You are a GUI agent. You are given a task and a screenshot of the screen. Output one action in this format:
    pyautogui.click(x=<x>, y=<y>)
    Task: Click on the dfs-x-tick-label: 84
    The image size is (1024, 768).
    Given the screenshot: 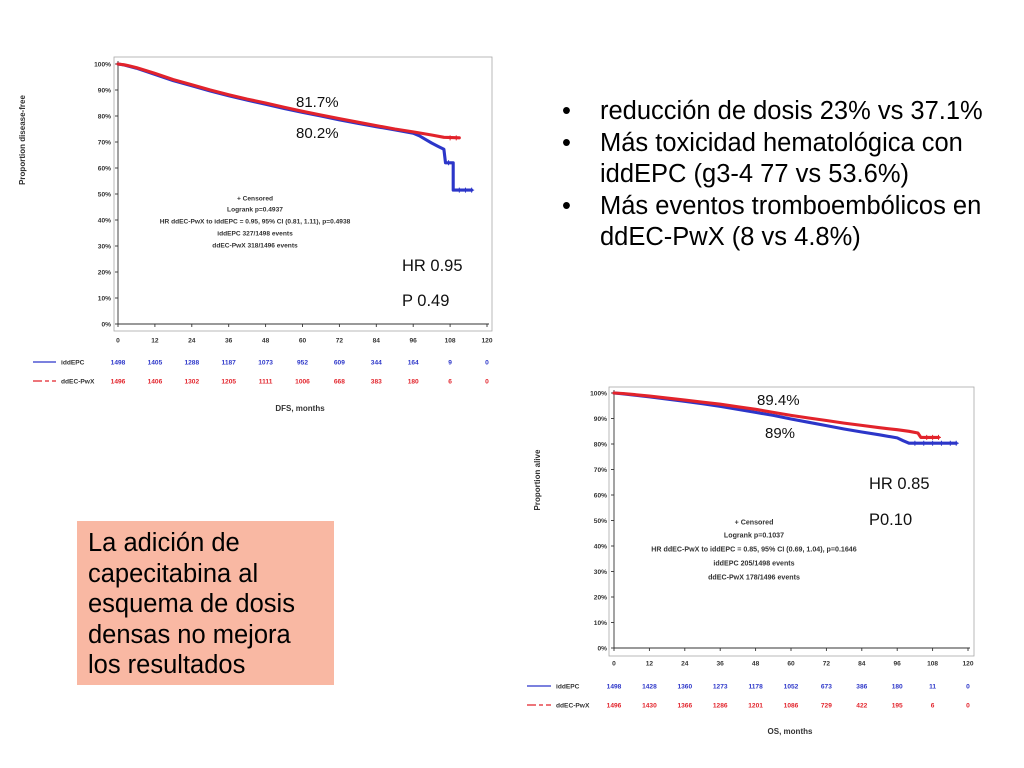 What is the action you would take?
    pyautogui.click(x=377, y=341)
    